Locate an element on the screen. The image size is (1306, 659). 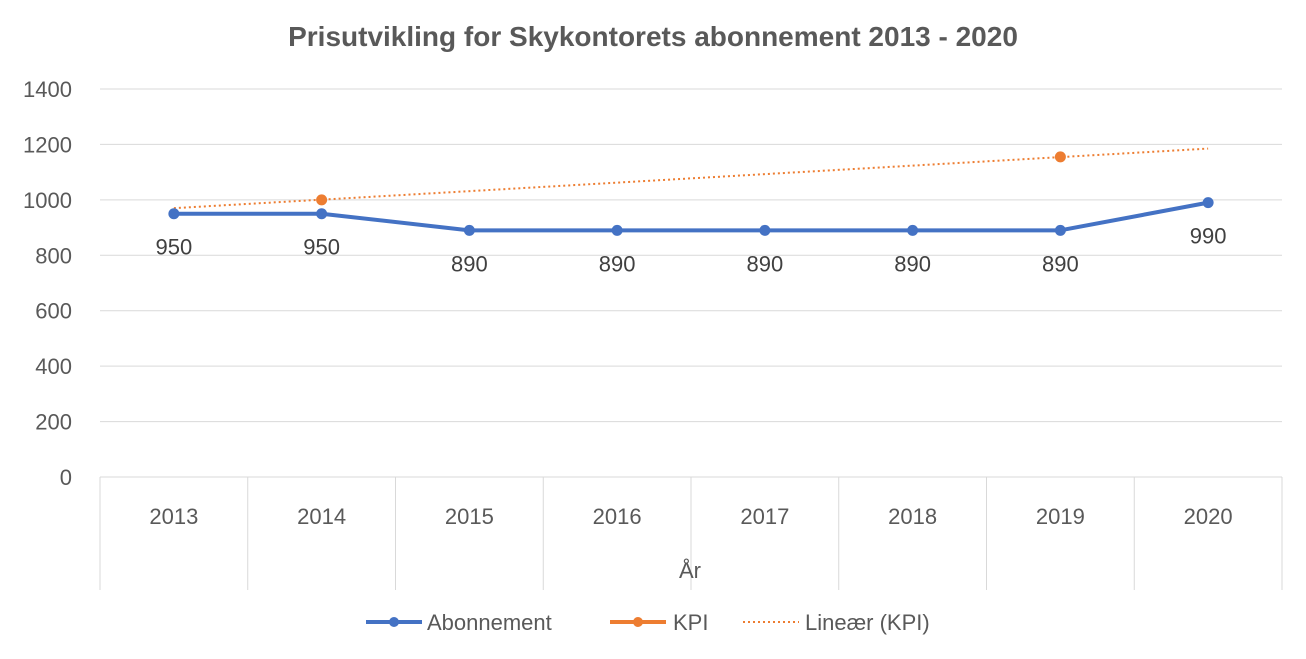
y-axis-ticks: 0 200 400 600 800 1000 1200 1400 is located at coordinates (47, 283).